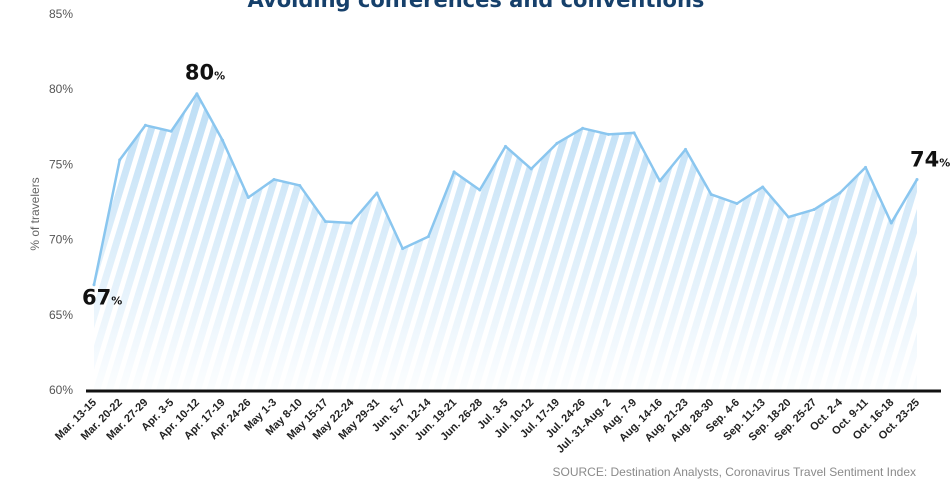 The height and width of the screenshot is (484, 952). I want to click on y-tick-label: 75%, so click(61, 164).